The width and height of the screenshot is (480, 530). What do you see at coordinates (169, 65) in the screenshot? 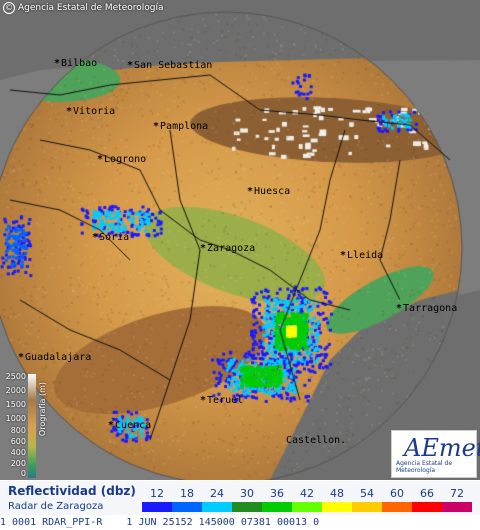
I see `city-label: *San Sebastian` at bounding box center [169, 65].